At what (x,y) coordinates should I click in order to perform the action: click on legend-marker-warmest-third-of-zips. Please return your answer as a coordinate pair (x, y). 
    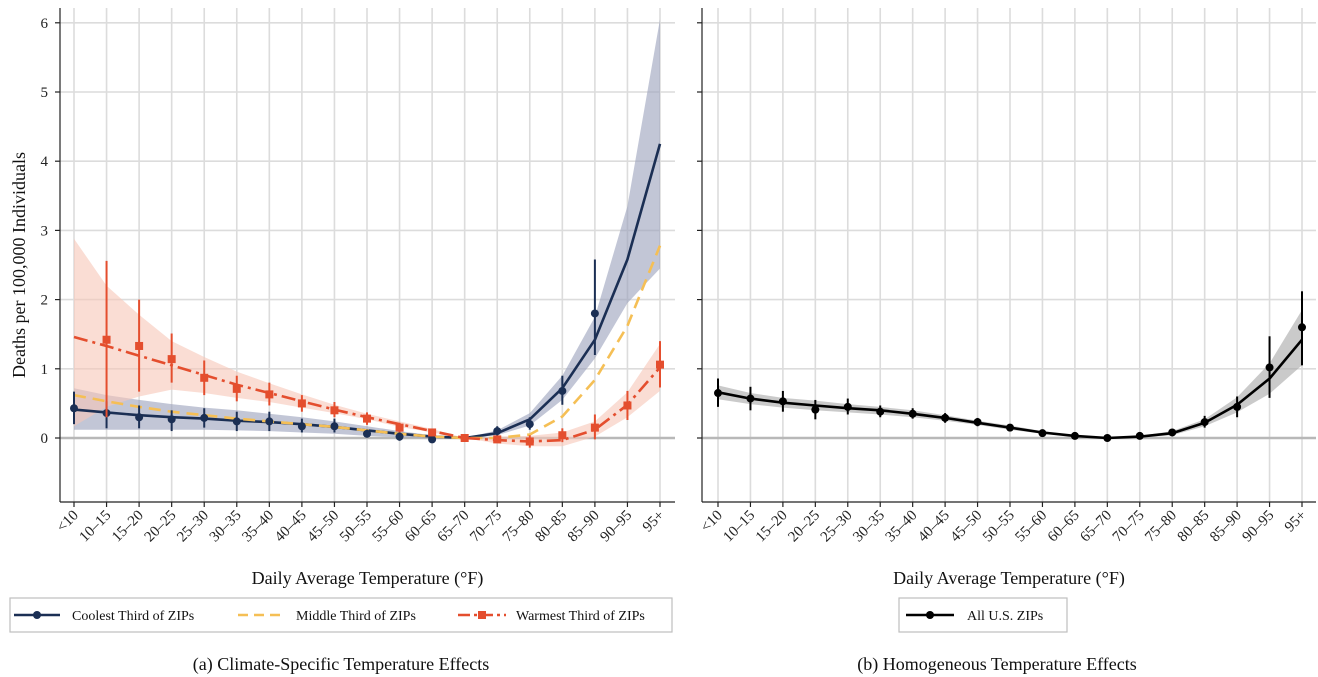
    Looking at the image, I should click on (482, 615).